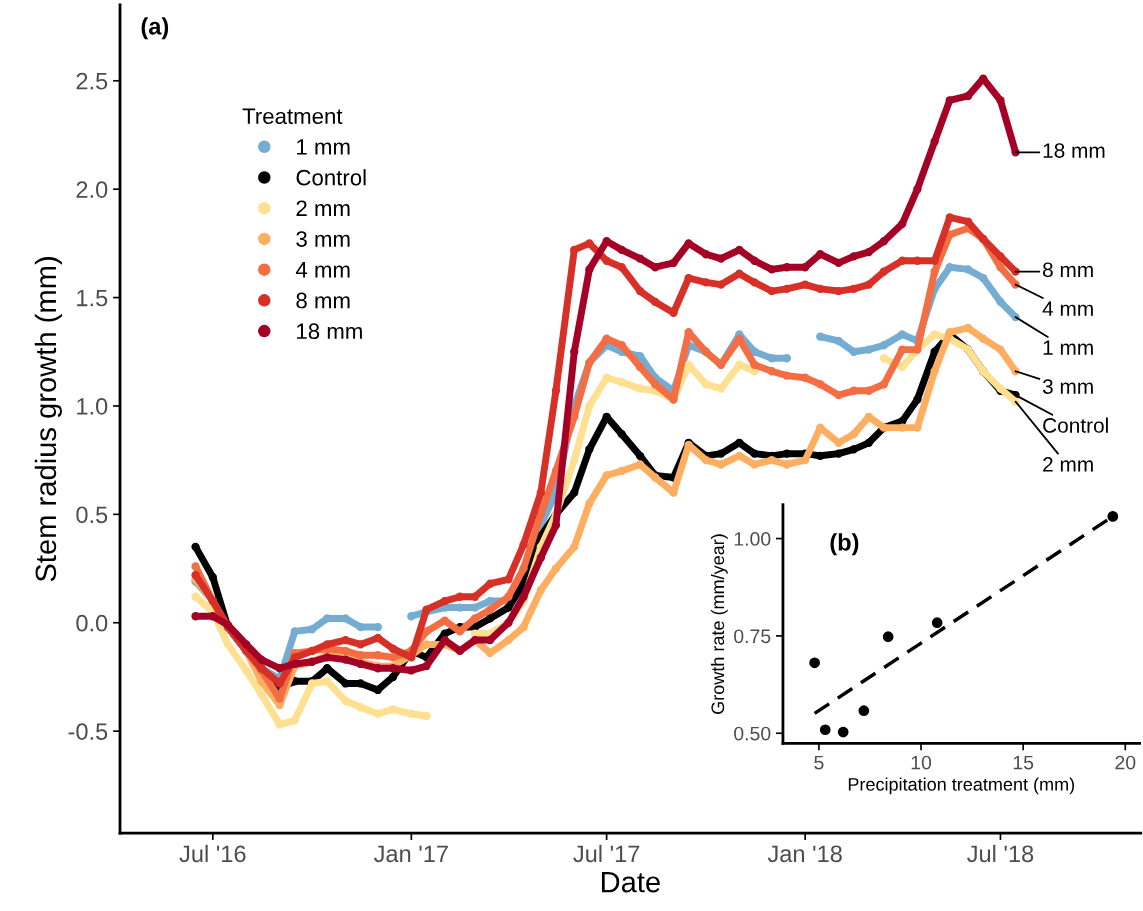  Describe the element at coordinates (92, 406) in the screenshot. I see `y-tick-label: 1.0` at that location.